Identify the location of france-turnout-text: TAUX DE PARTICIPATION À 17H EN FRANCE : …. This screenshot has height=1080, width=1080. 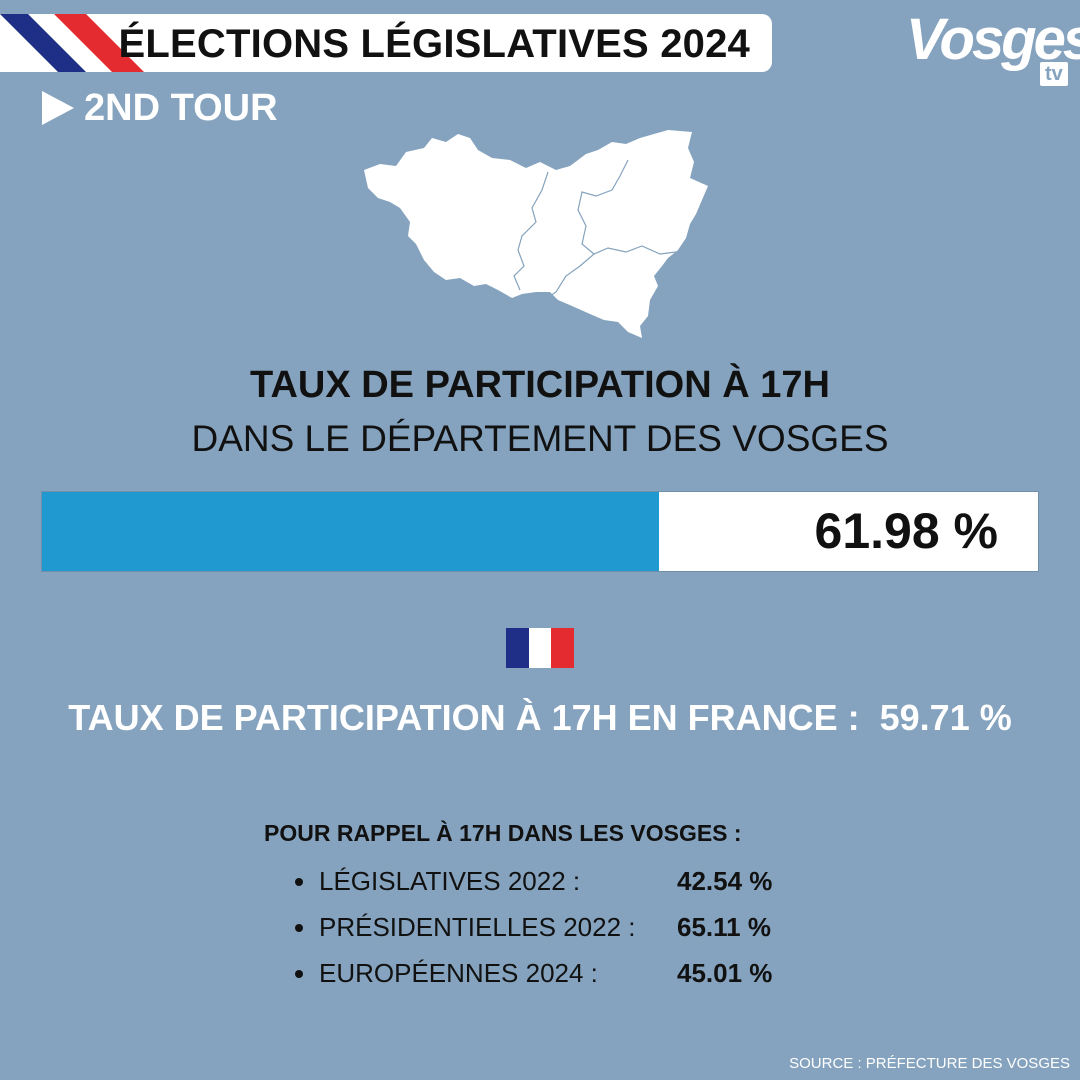
(540, 717).